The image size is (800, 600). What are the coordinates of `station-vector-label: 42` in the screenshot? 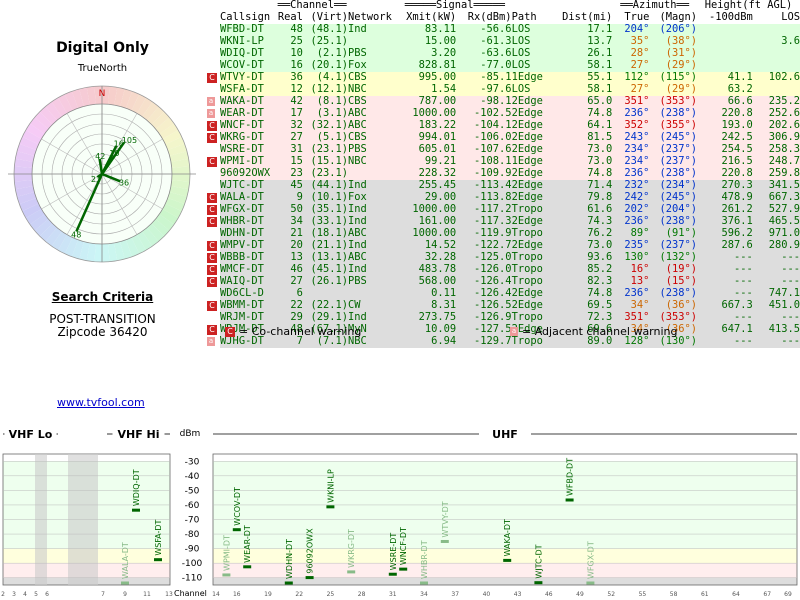 It's located at (100, 156).